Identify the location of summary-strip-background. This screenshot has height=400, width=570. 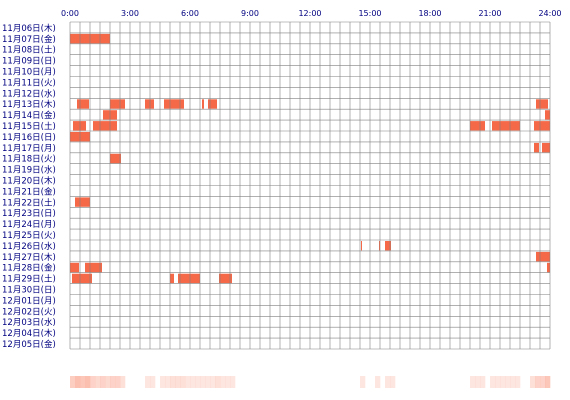
(310, 382).